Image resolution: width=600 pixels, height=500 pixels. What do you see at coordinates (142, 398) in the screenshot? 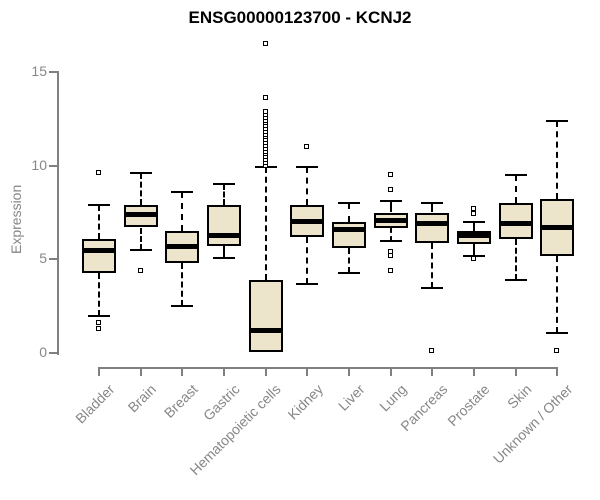
I see `x-tick-label: Brain` at bounding box center [142, 398].